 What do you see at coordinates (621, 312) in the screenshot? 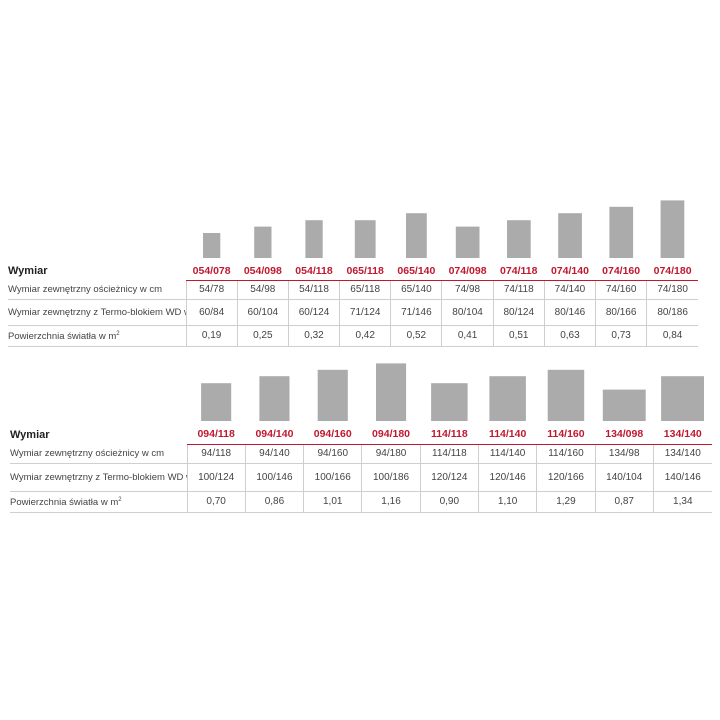
I see `table-cell: 80/166` at bounding box center [621, 312].